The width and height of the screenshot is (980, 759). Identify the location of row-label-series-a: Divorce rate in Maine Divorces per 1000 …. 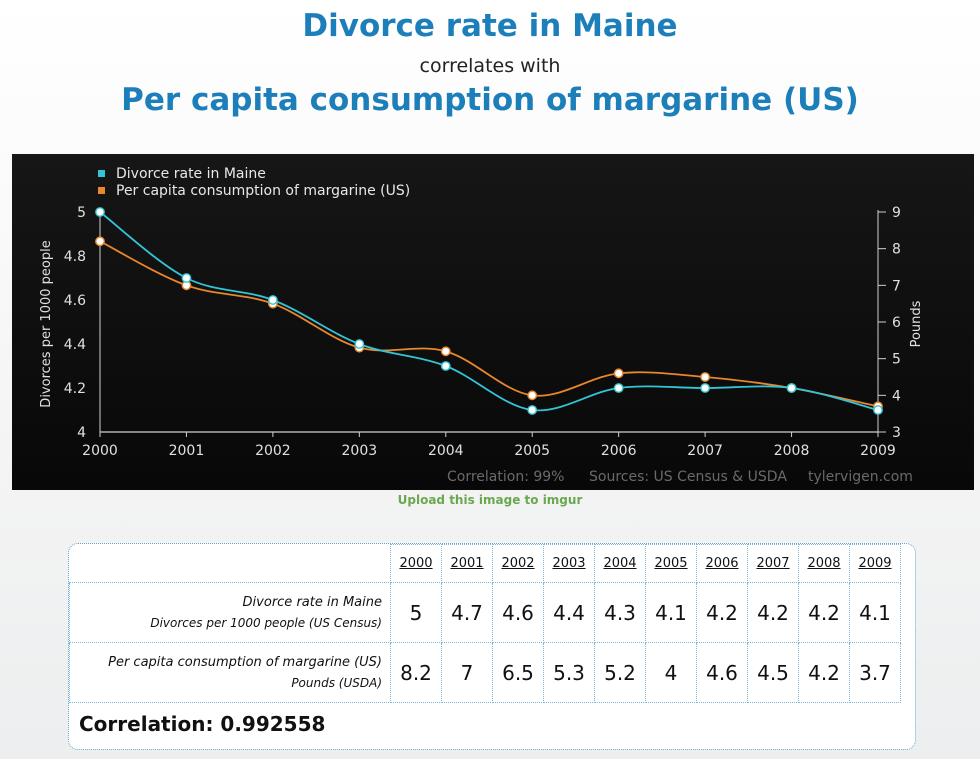
(230, 612).